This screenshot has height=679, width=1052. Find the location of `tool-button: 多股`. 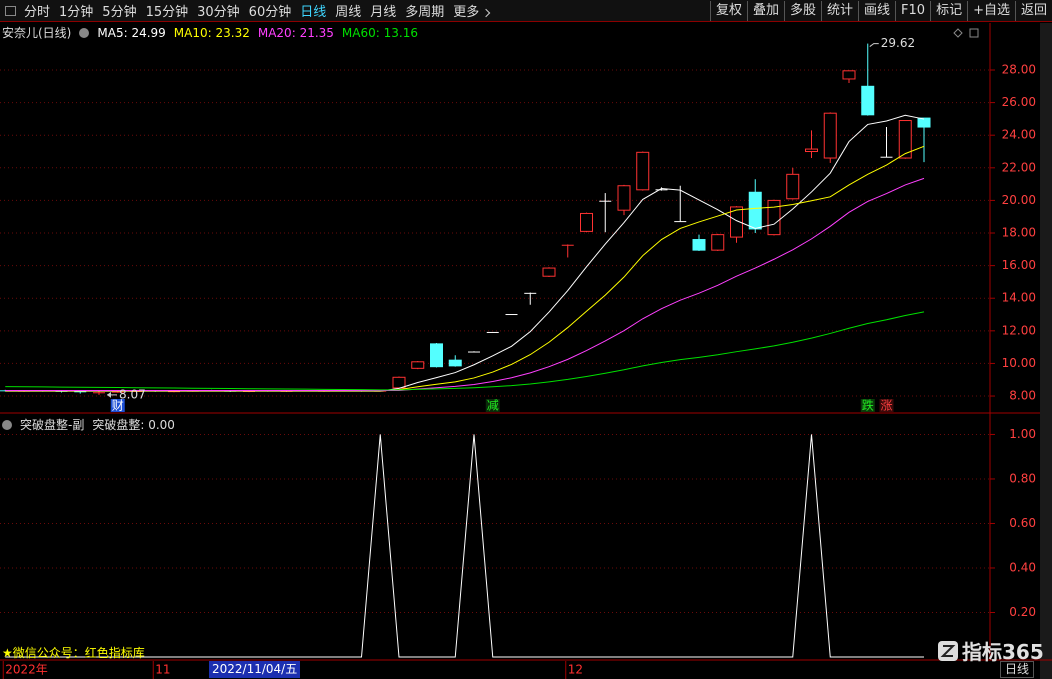

tool-button: 多股 is located at coordinates (802, 10).